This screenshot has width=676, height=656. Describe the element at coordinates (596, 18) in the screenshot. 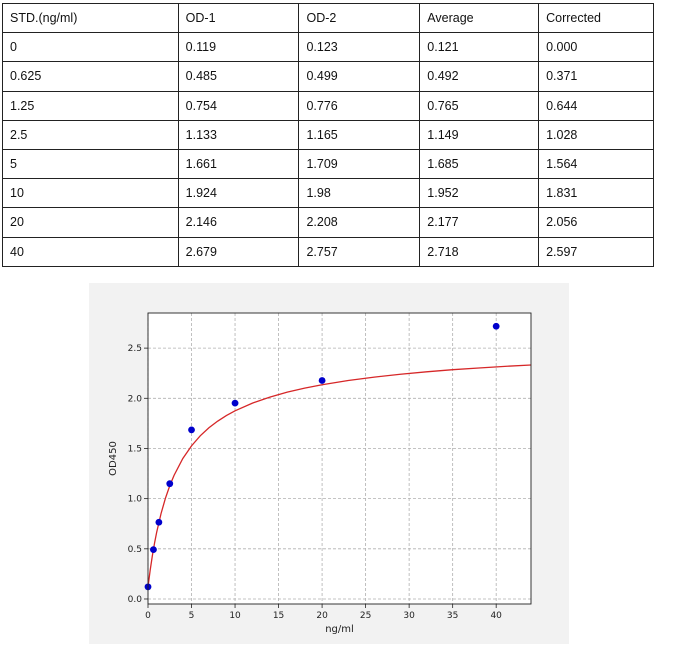

I see `column-header-corrected: Corrected` at that location.